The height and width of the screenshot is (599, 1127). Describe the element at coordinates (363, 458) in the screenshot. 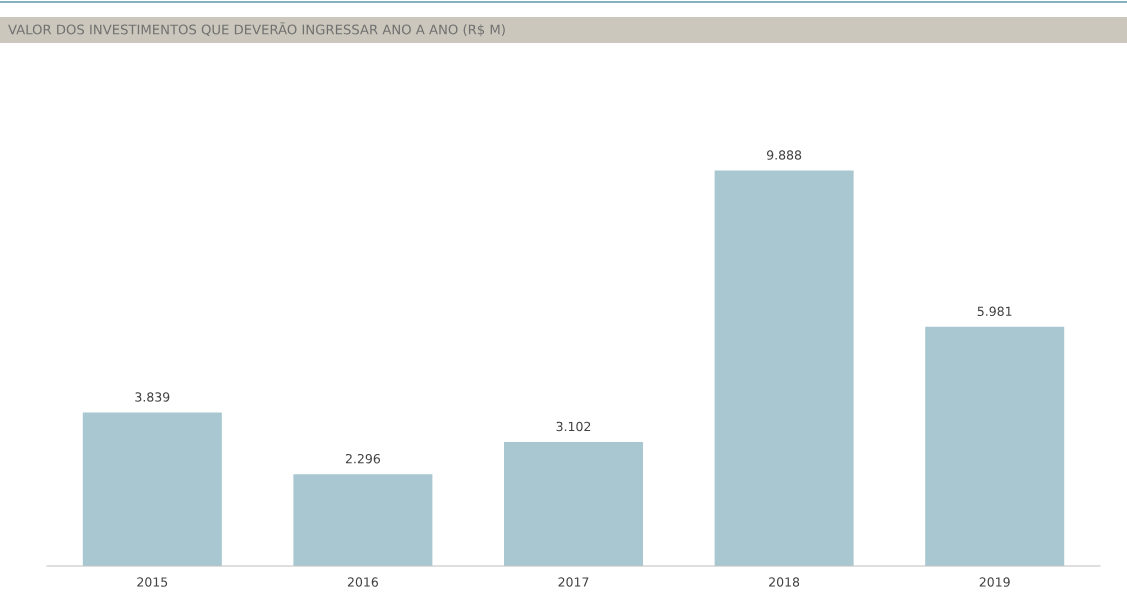

I see `data-label: 2.296` at that location.